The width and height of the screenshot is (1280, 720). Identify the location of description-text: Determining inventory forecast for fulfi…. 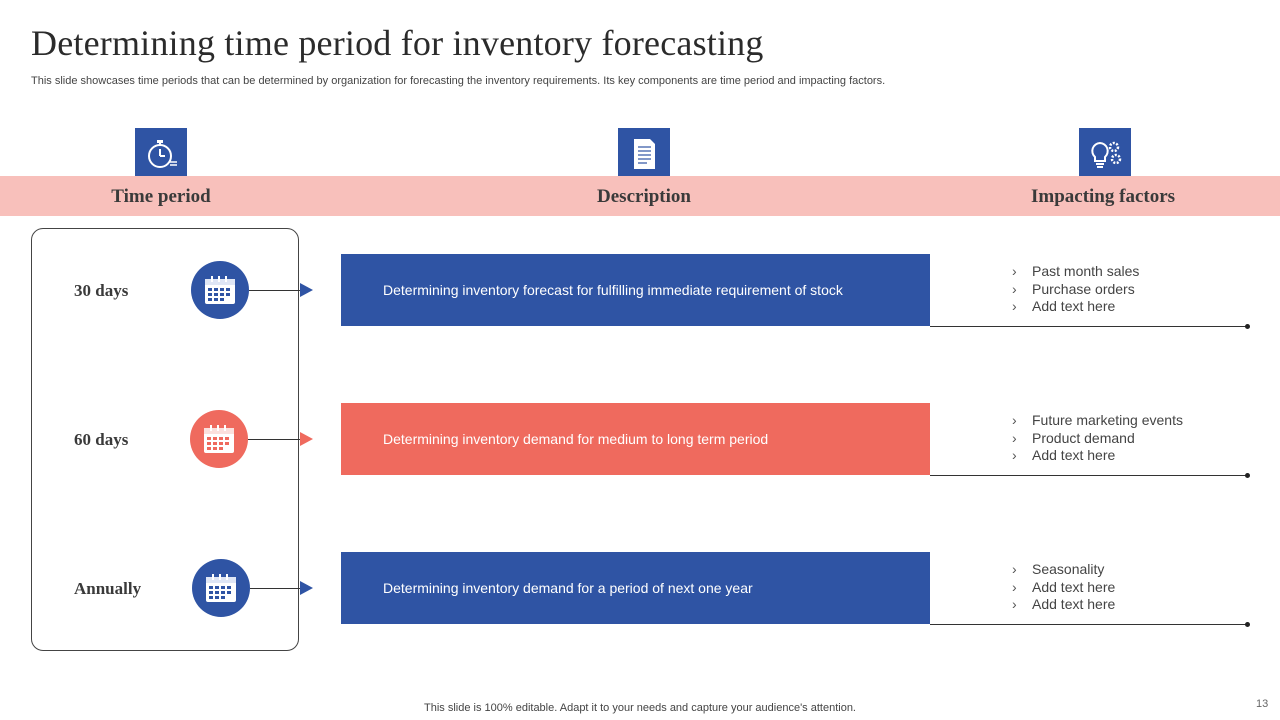
(613, 290).